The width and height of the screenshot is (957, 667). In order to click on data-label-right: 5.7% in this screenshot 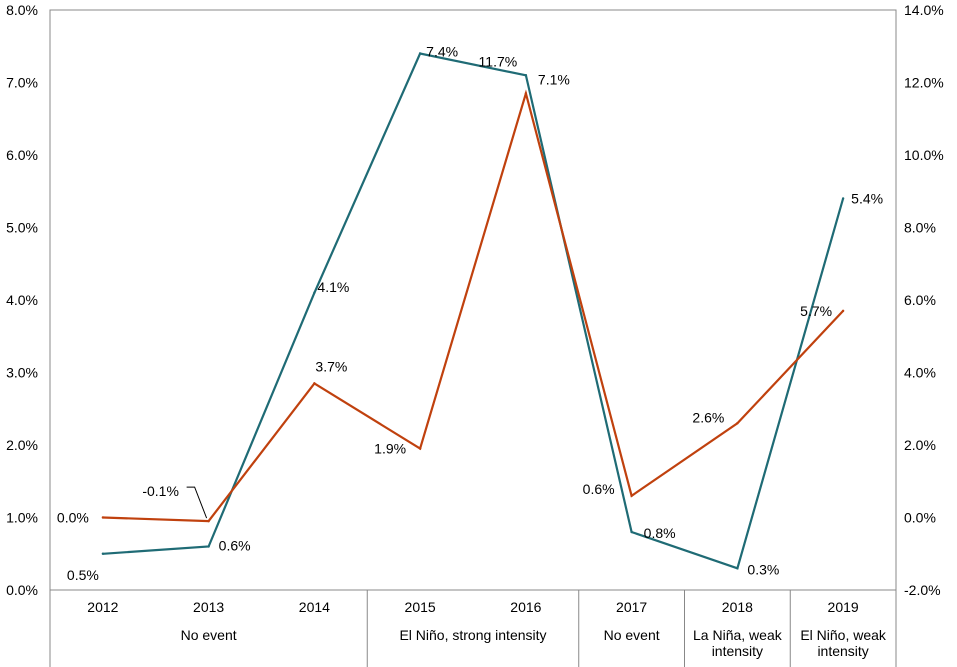, I will do `click(816, 311)`.